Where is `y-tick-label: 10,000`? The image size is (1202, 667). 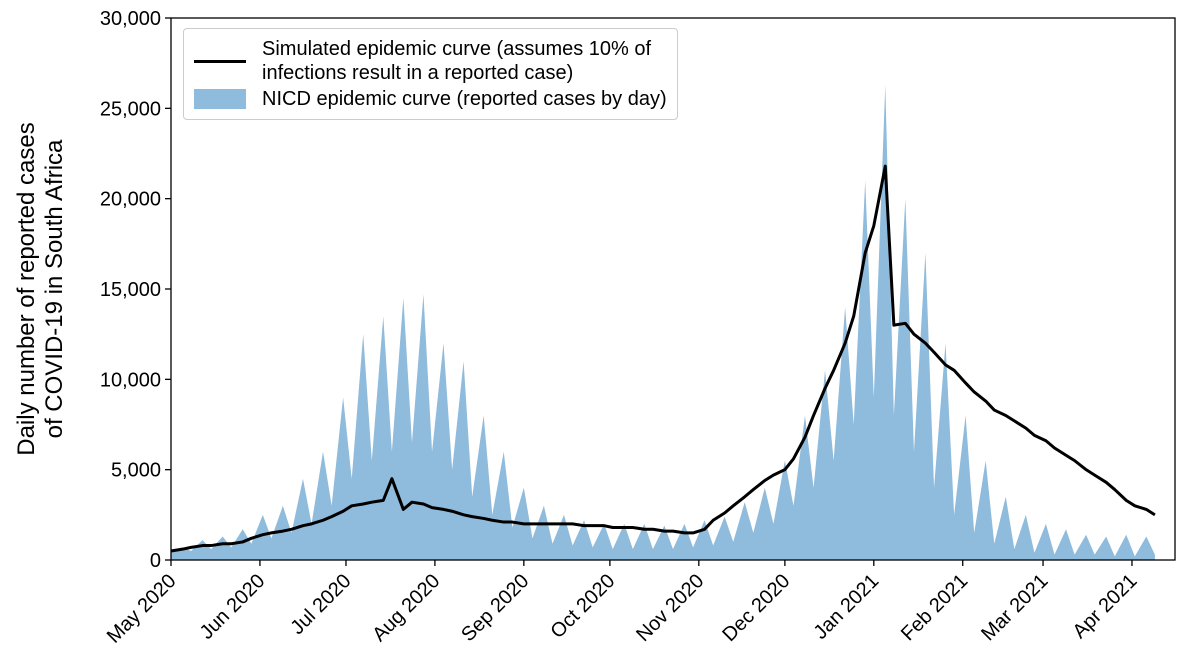
y-tick-label: 10,000 is located at coordinates (130, 380).